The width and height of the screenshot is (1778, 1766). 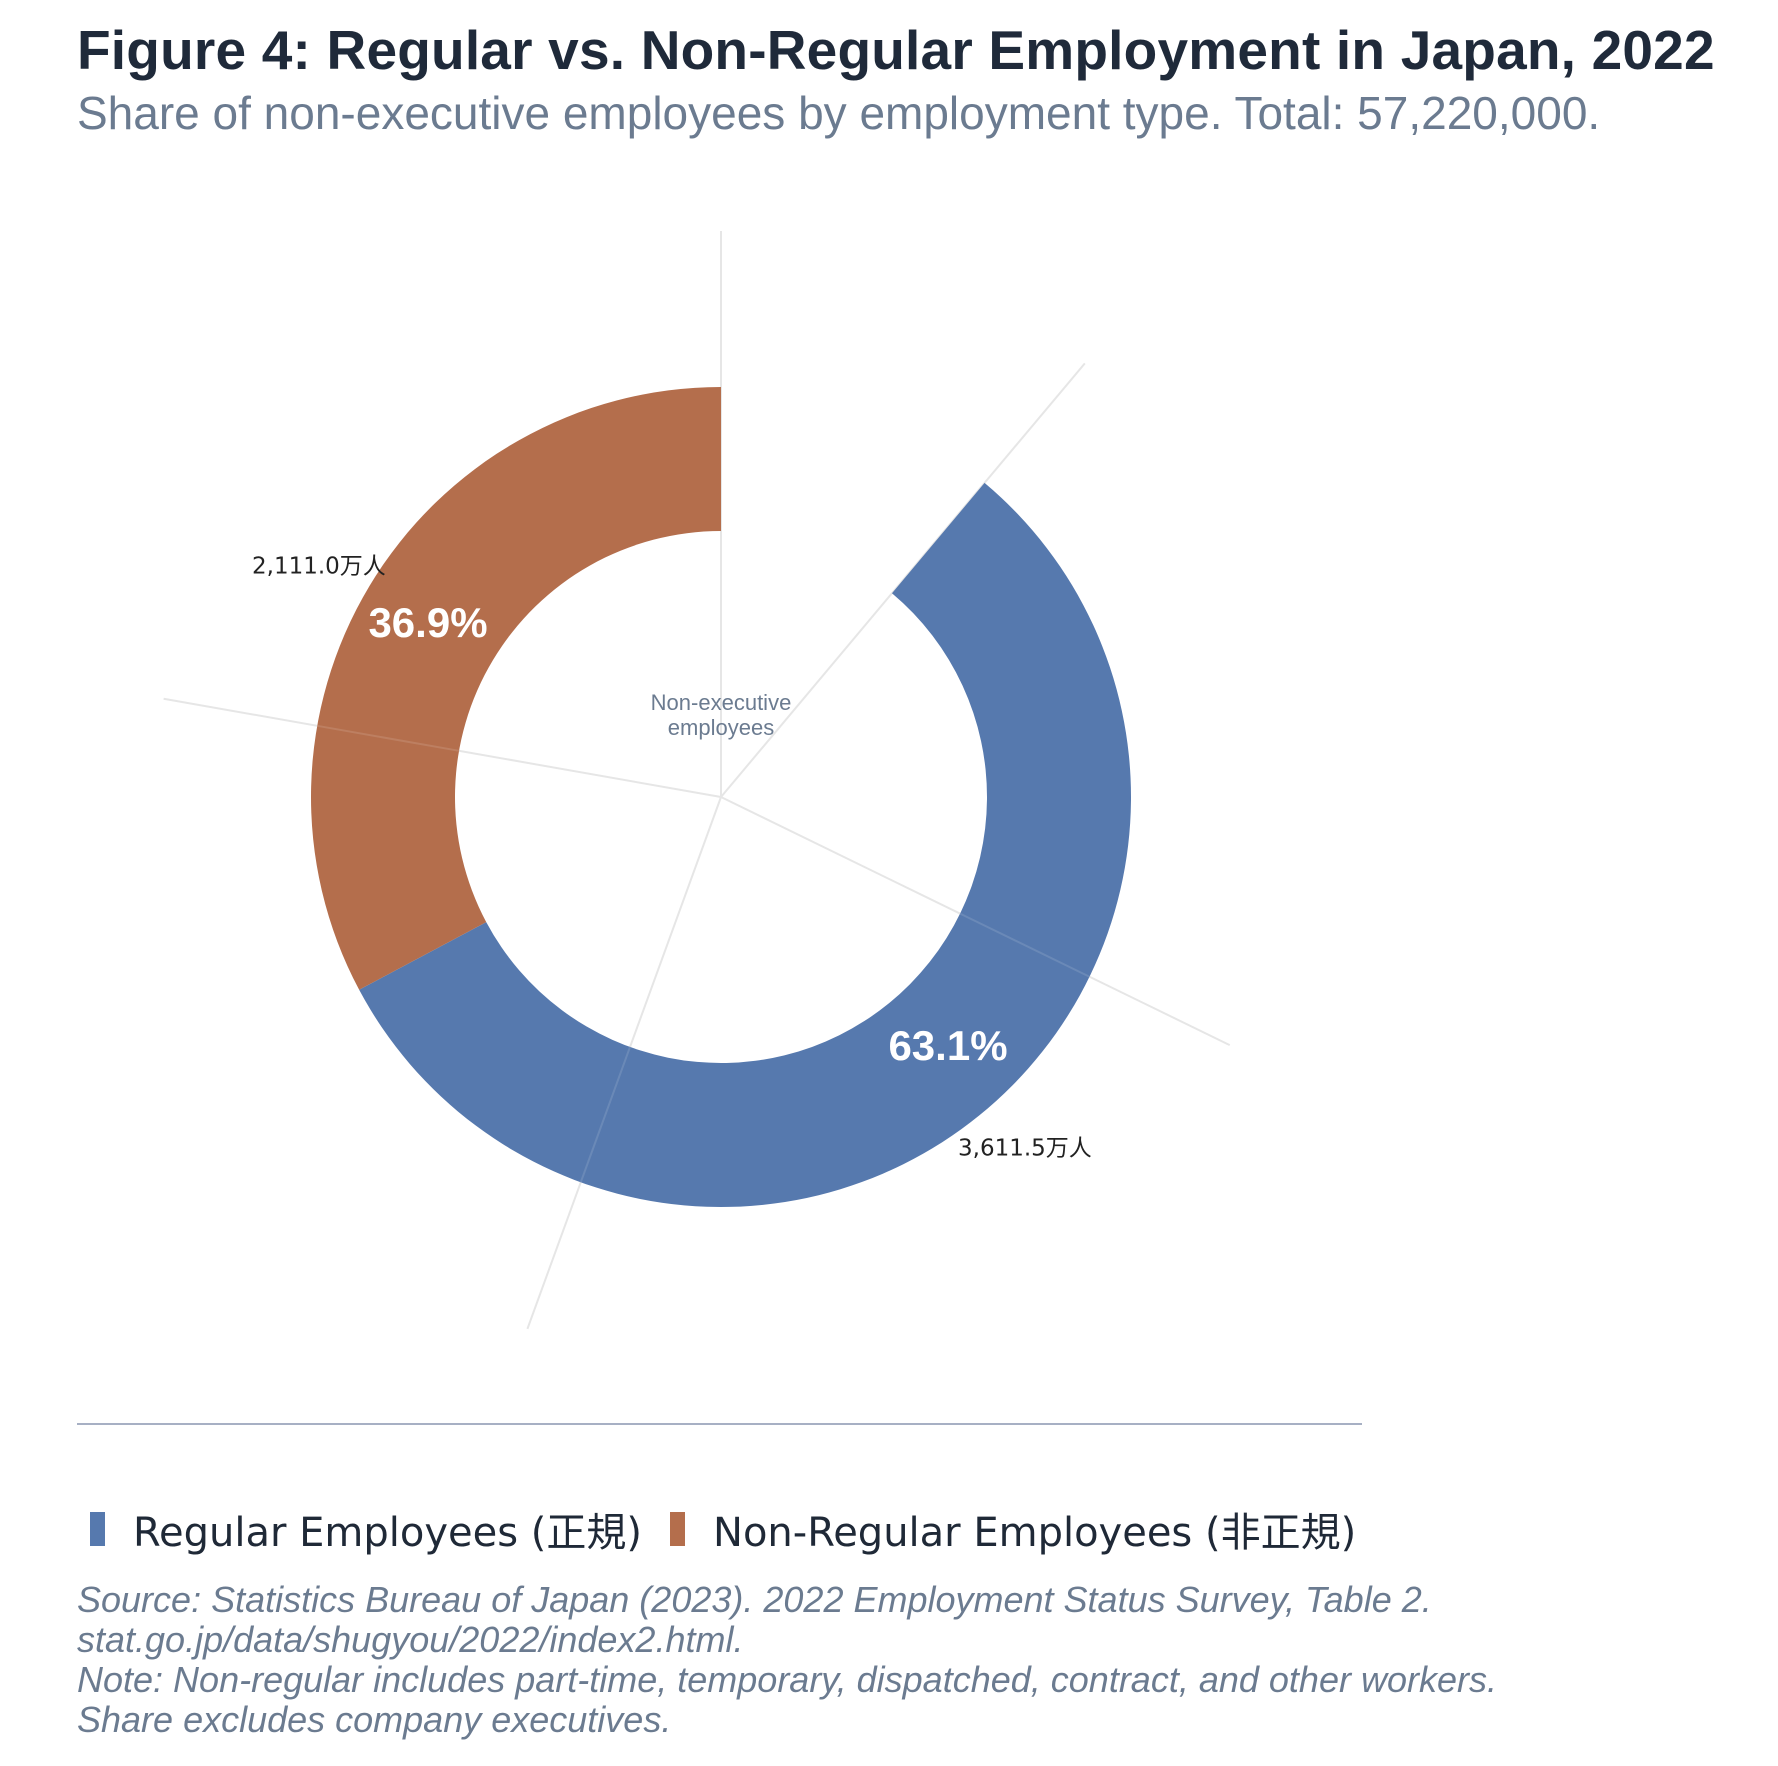 What do you see at coordinates (678, 1529) in the screenshot?
I see `legend-swatch-non-regular` at bounding box center [678, 1529].